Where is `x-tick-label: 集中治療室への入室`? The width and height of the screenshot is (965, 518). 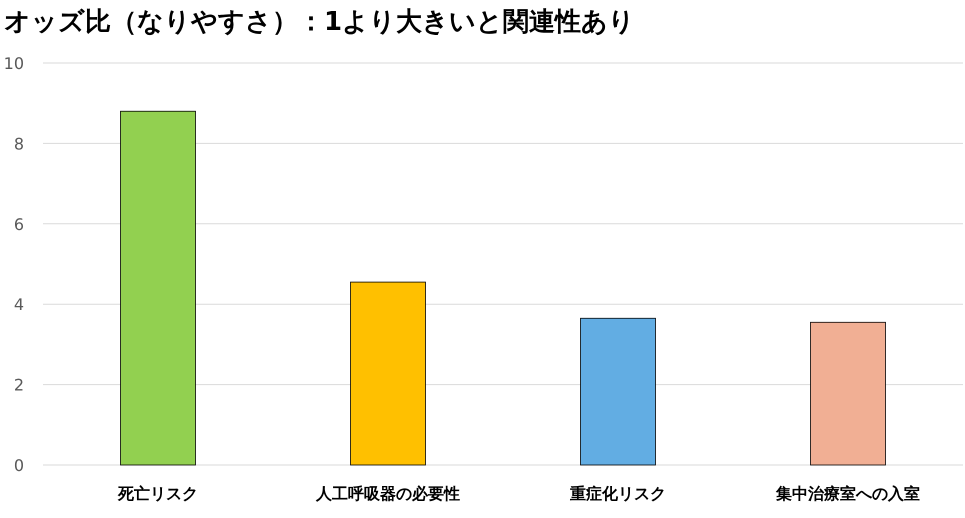
x-tick-label: 集中治療室への入室 is located at coordinates (847, 493).